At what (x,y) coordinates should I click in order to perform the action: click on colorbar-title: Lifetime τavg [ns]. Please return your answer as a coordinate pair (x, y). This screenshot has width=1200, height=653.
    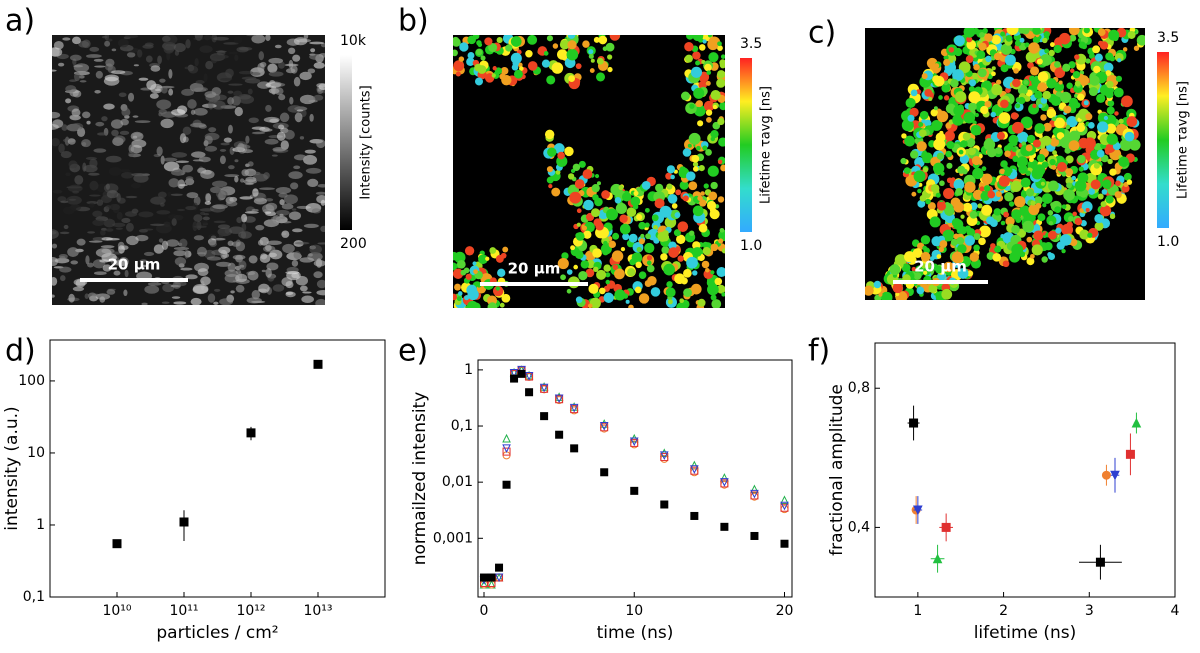
    Looking at the image, I should click on (1183, 140).